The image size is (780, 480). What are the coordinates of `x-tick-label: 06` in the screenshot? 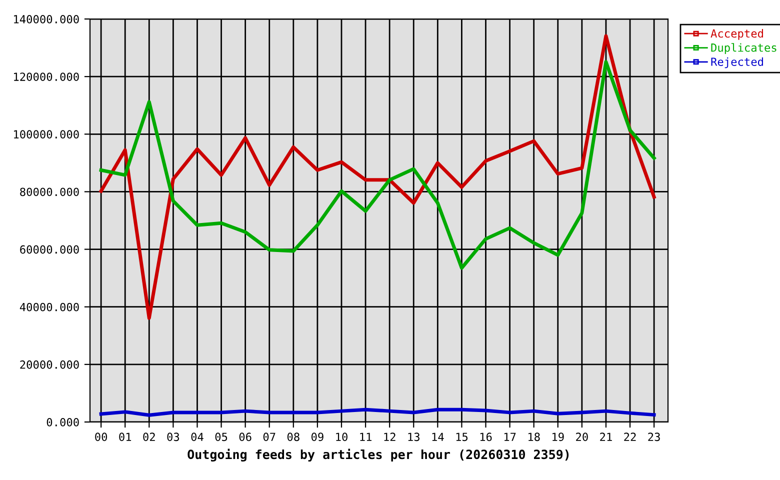 It's located at (245, 437).